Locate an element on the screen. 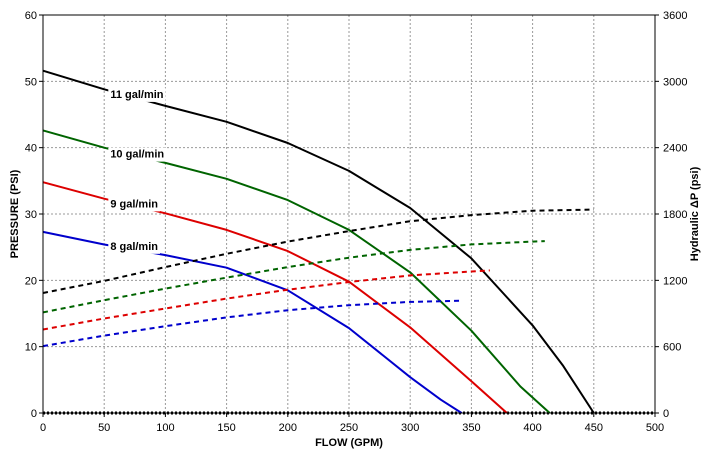 This screenshot has width=701, height=450. y-tick-label: 20 is located at coordinates (31, 281).